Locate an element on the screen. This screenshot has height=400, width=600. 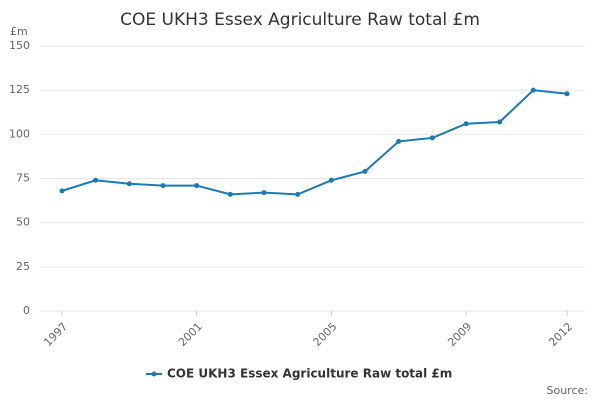
y-tick-label: 75 is located at coordinates (23, 178).